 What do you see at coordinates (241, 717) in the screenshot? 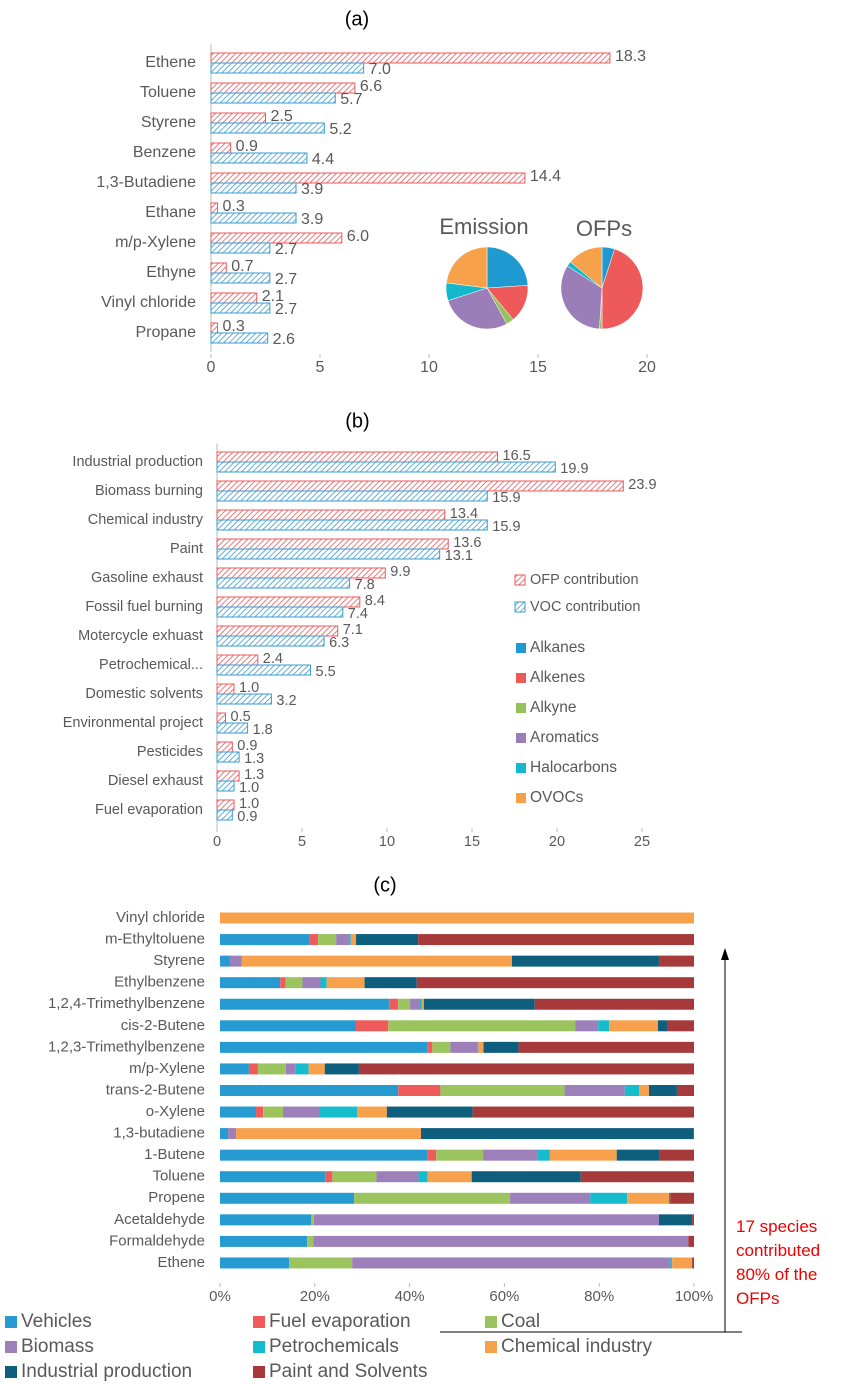
I see `value-label: 0.5` at bounding box center [241, 717].